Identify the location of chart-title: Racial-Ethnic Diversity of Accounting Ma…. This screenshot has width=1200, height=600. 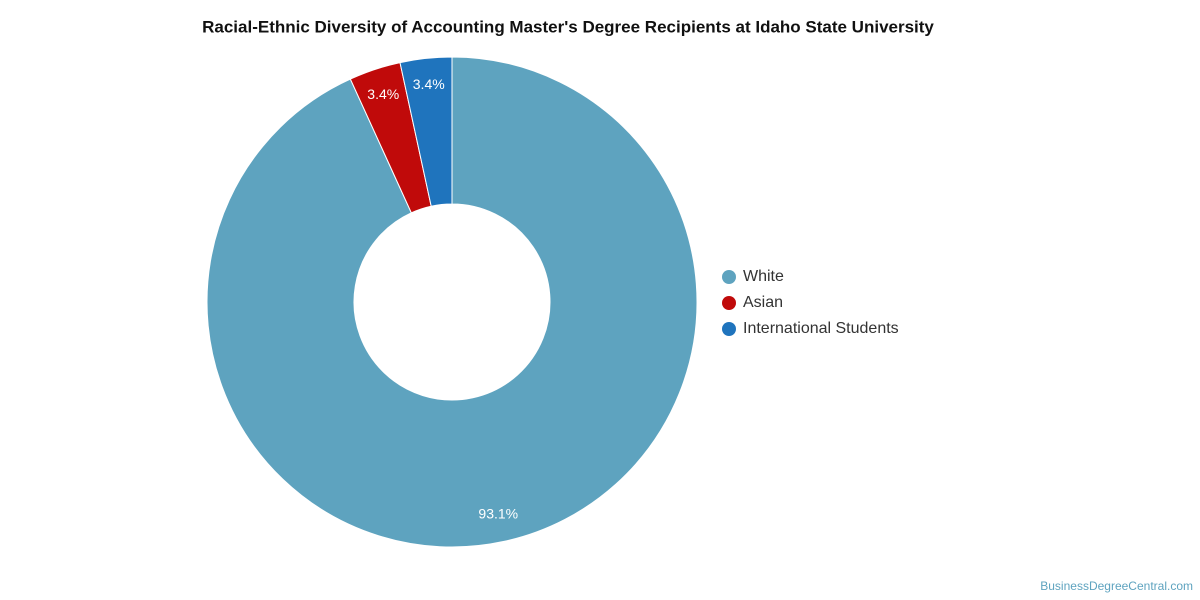
(568, 26).